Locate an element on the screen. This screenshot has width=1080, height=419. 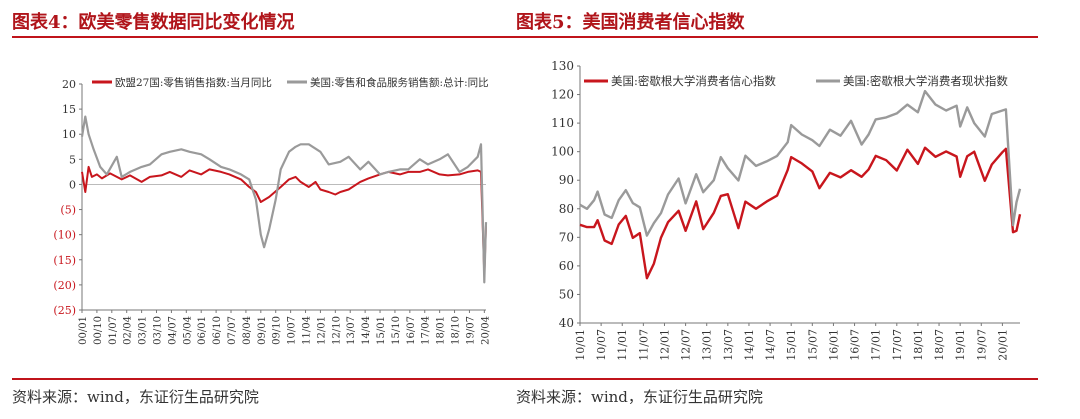
y-tick-label: 60 is located at coordinates (566, 266).